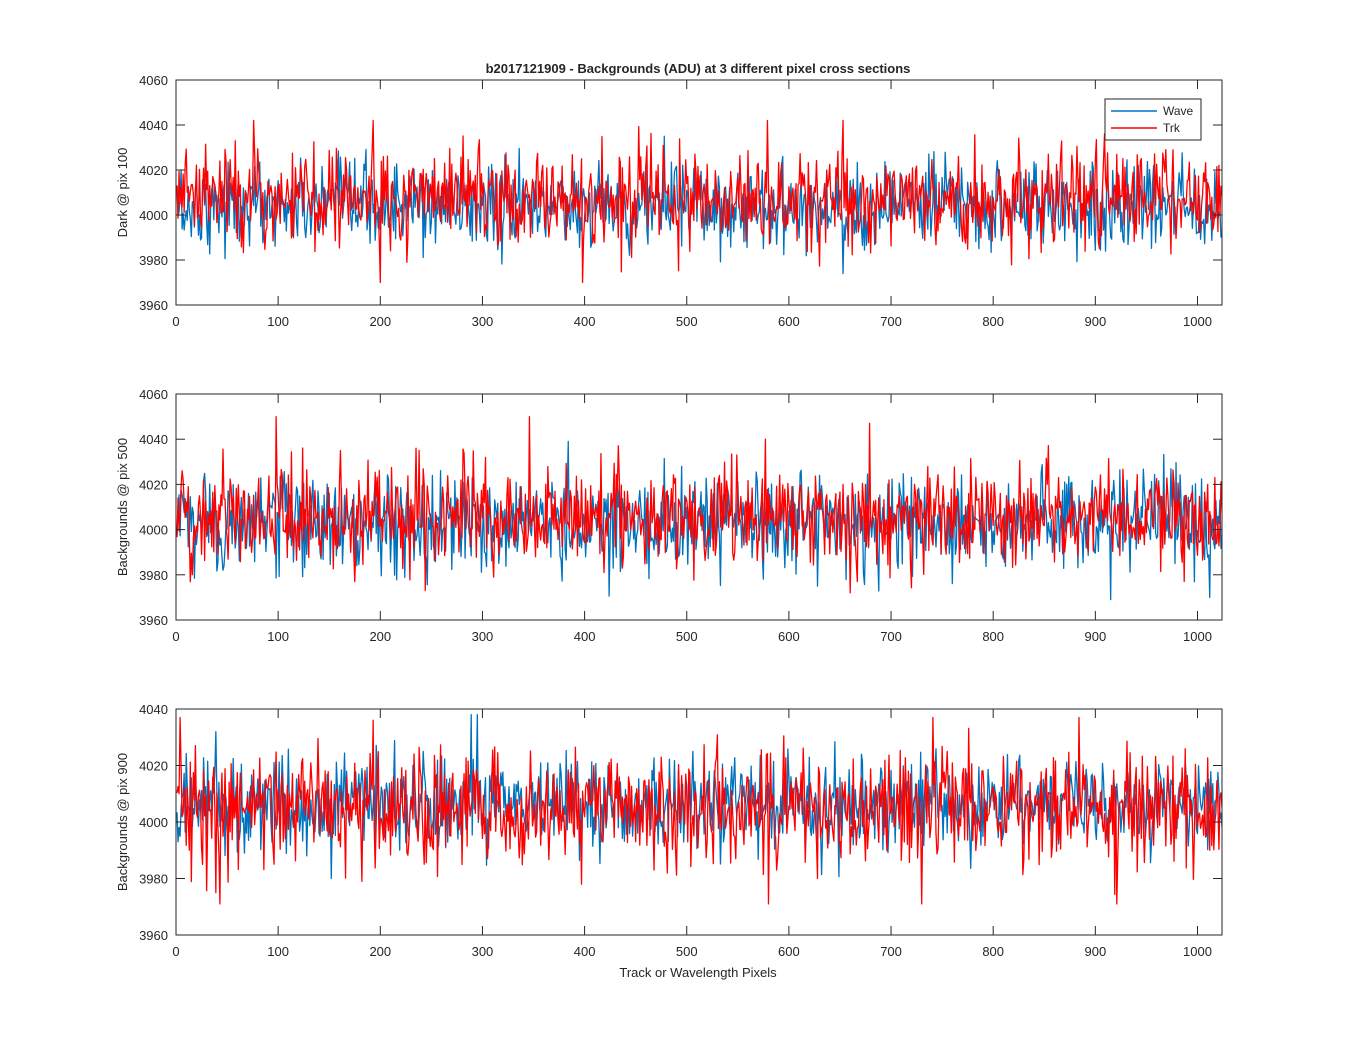 This screenshot has height=1050, width=1350. What do you see at coordinates (122, 822) in the screenshot?
I see `y-axis-label: Backgrounds @ pix 900` at bounding box center [122, 822].